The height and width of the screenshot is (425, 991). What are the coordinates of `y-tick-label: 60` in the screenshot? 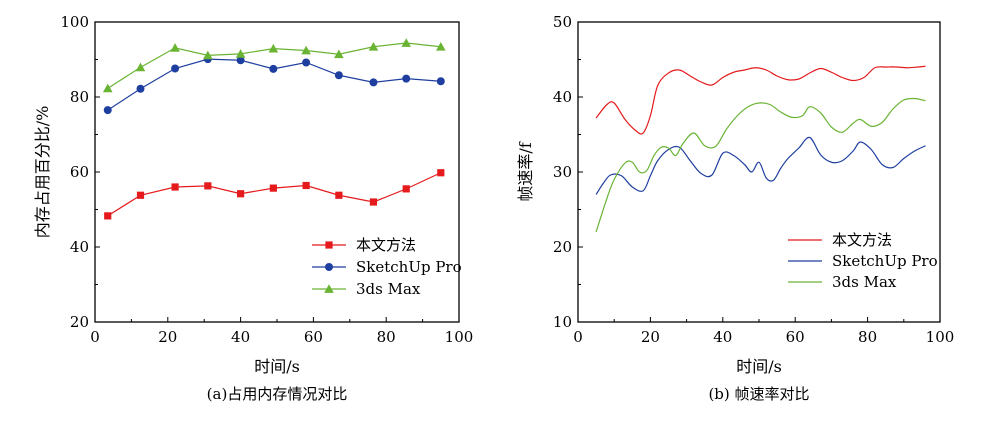 It's located at (79, 172).